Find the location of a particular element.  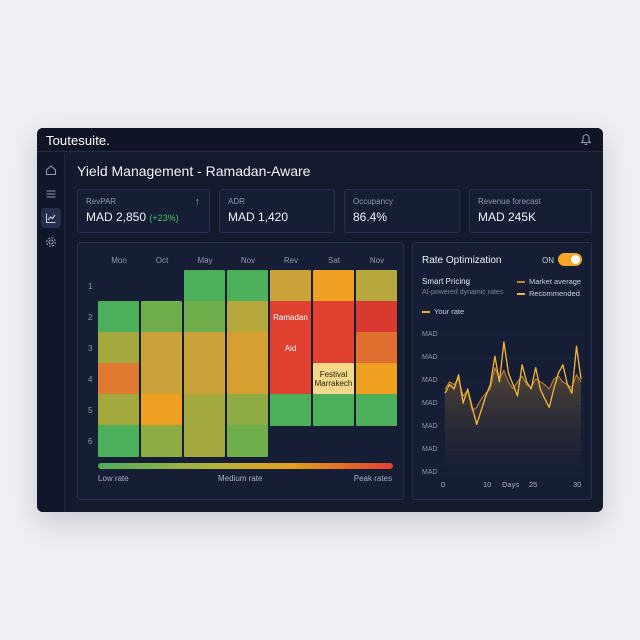

smart-pricing-subtitle: AI-powered dynamic rates is located at coordinates (463, 292).